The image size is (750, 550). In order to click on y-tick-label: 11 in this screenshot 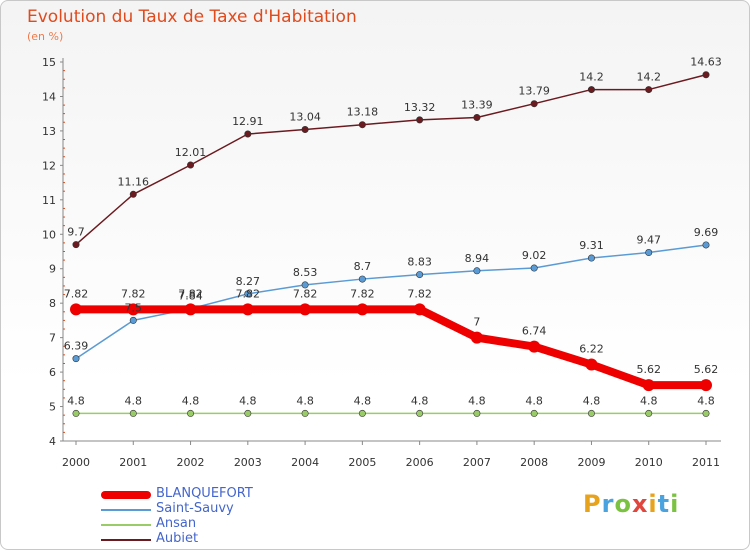, I will do `click(49, 200)`.